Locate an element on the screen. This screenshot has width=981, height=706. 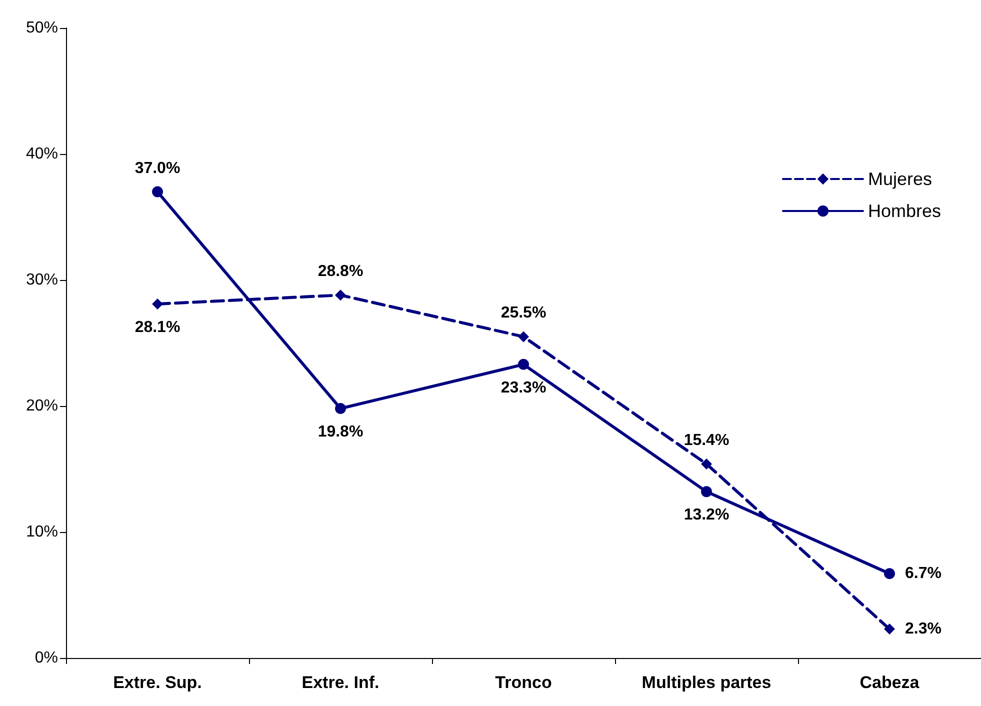
legend-label: Mujeres is located at coordinates (900, 179).